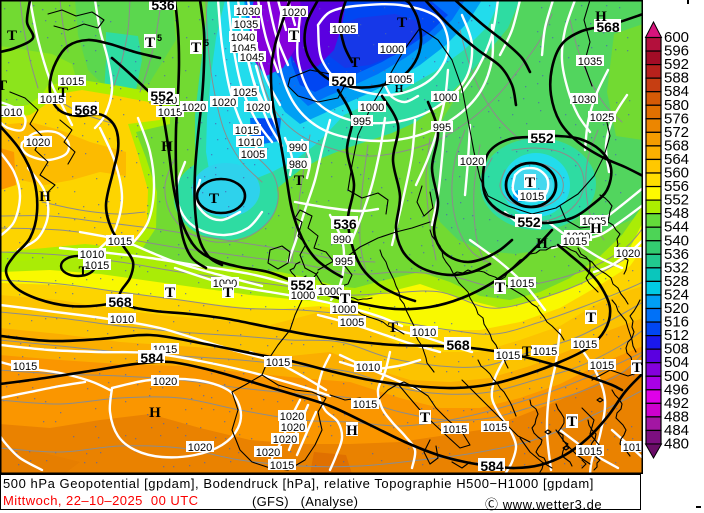  I want to click on svg-text: 556, so click(676, 186).